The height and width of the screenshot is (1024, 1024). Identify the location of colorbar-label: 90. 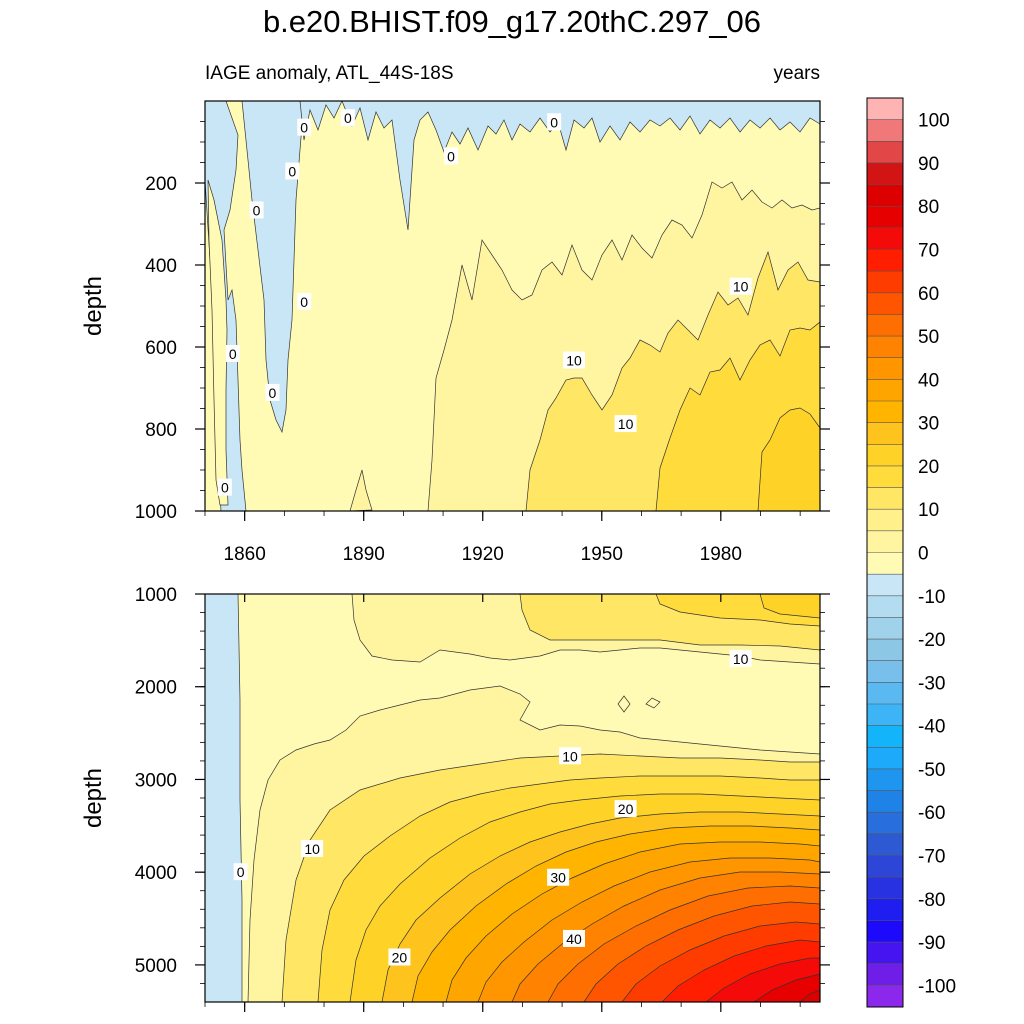
(928, 164).